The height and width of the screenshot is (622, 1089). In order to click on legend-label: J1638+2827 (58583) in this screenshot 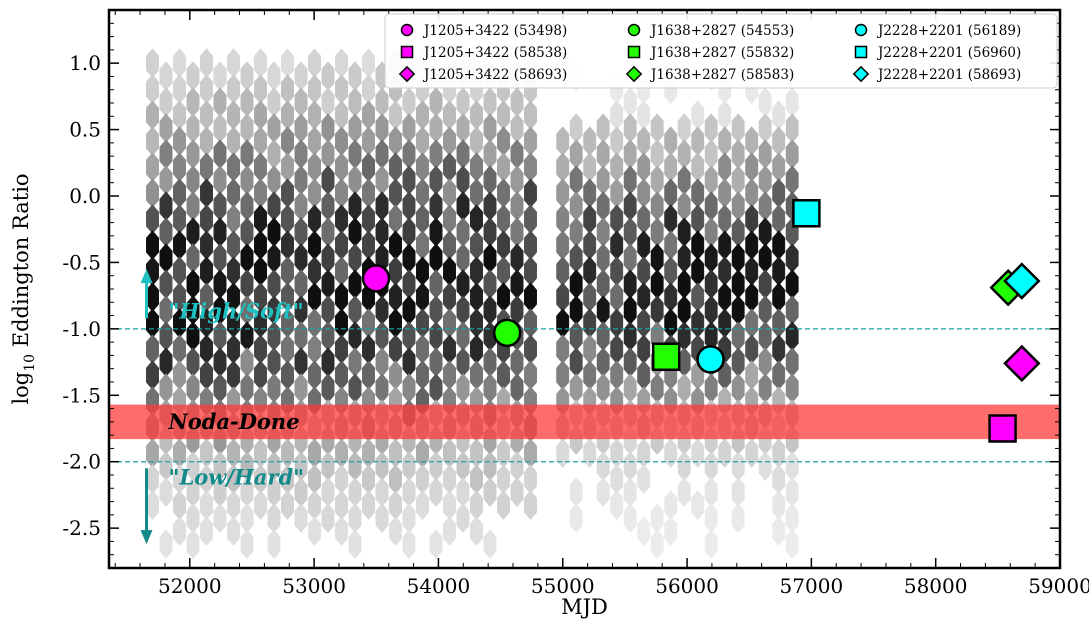, I will do `click(721, 75)`.